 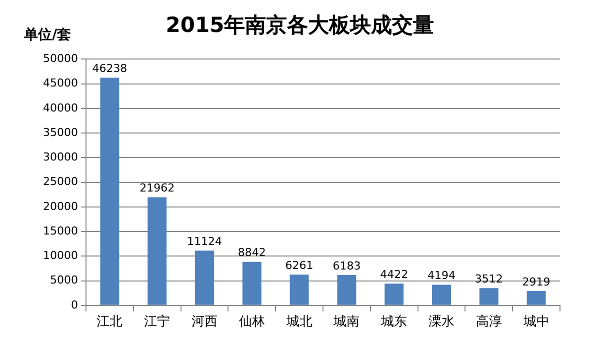 I want to click on data-label: 6183, so click(x=346, y=265).